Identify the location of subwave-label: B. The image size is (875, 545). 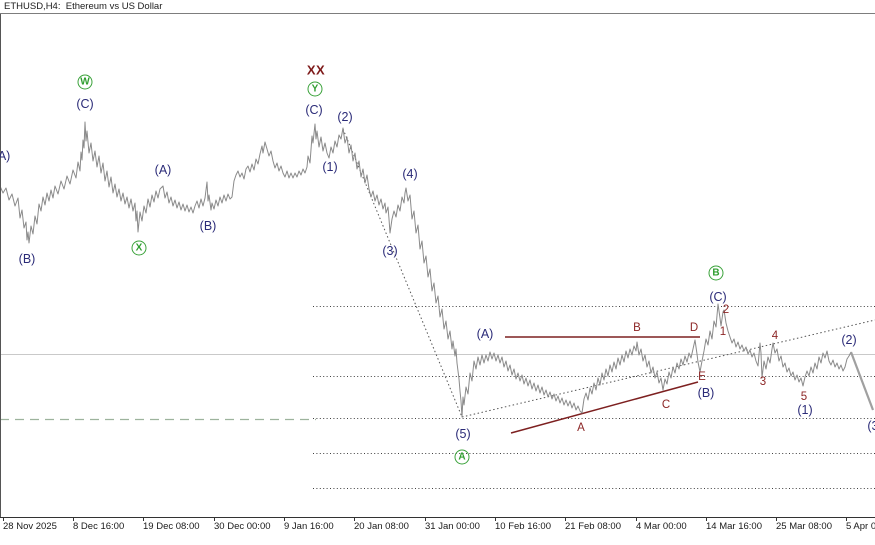
(637, 328).